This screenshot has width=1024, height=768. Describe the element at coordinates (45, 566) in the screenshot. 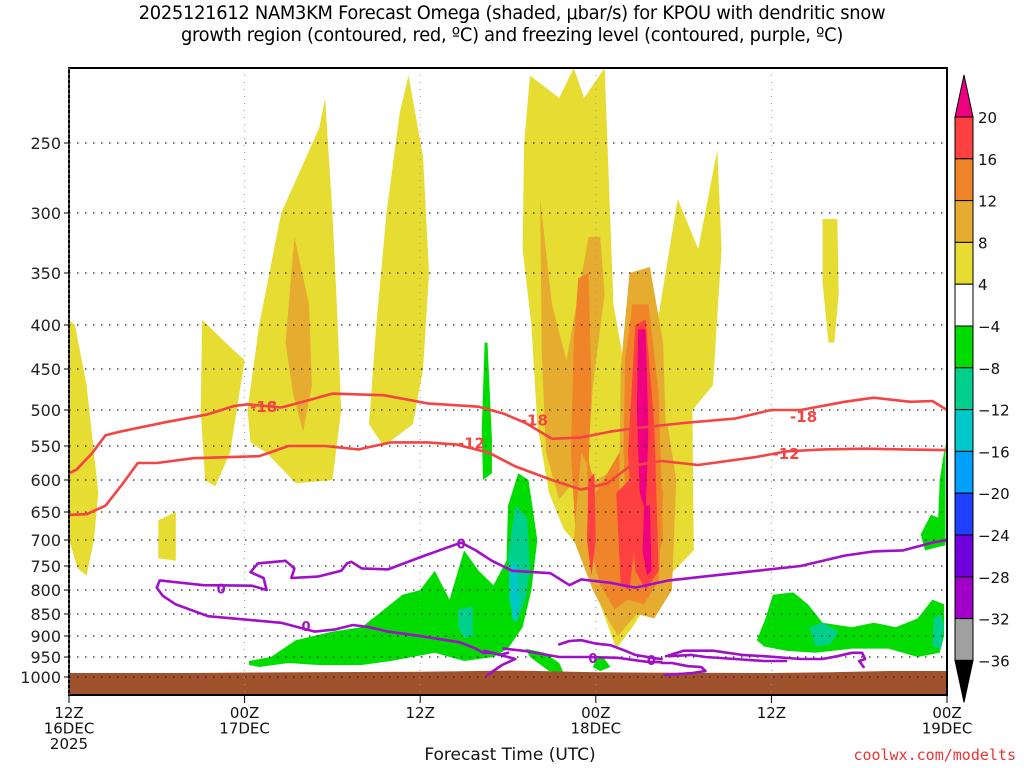

I see `y-tick-label-750: 750` at that location.